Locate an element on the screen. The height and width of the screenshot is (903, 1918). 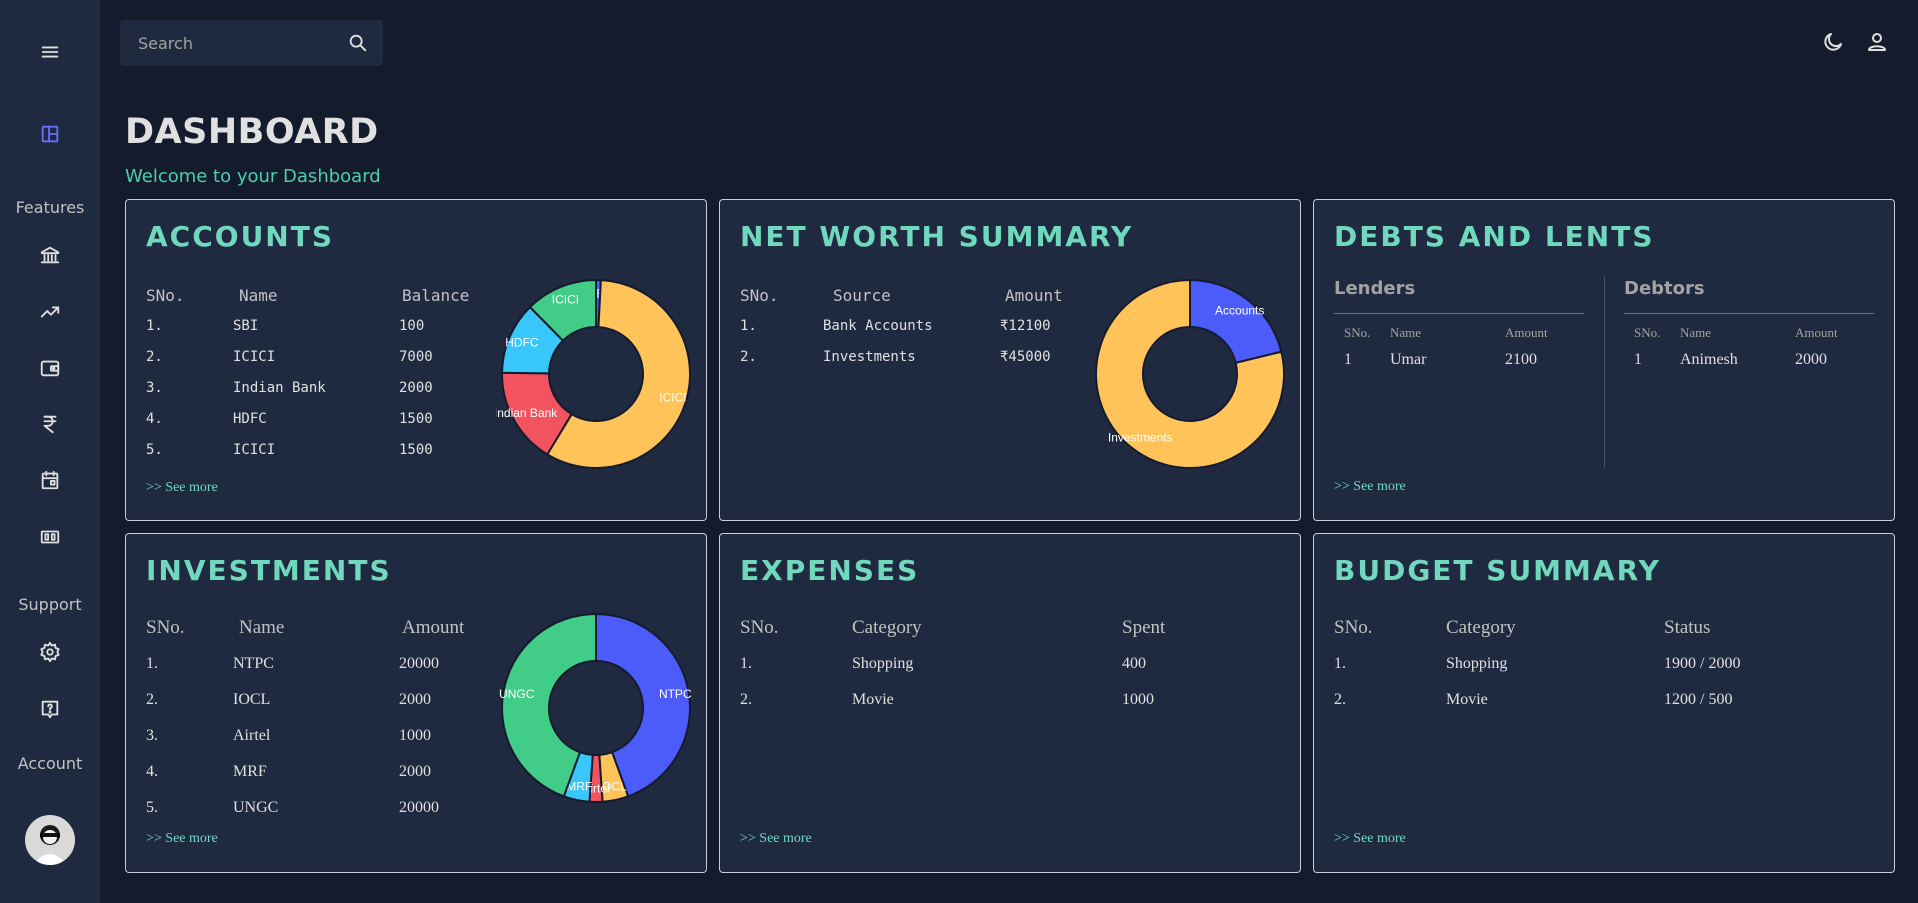
moon-icon is located at coordinates (1833, 42).